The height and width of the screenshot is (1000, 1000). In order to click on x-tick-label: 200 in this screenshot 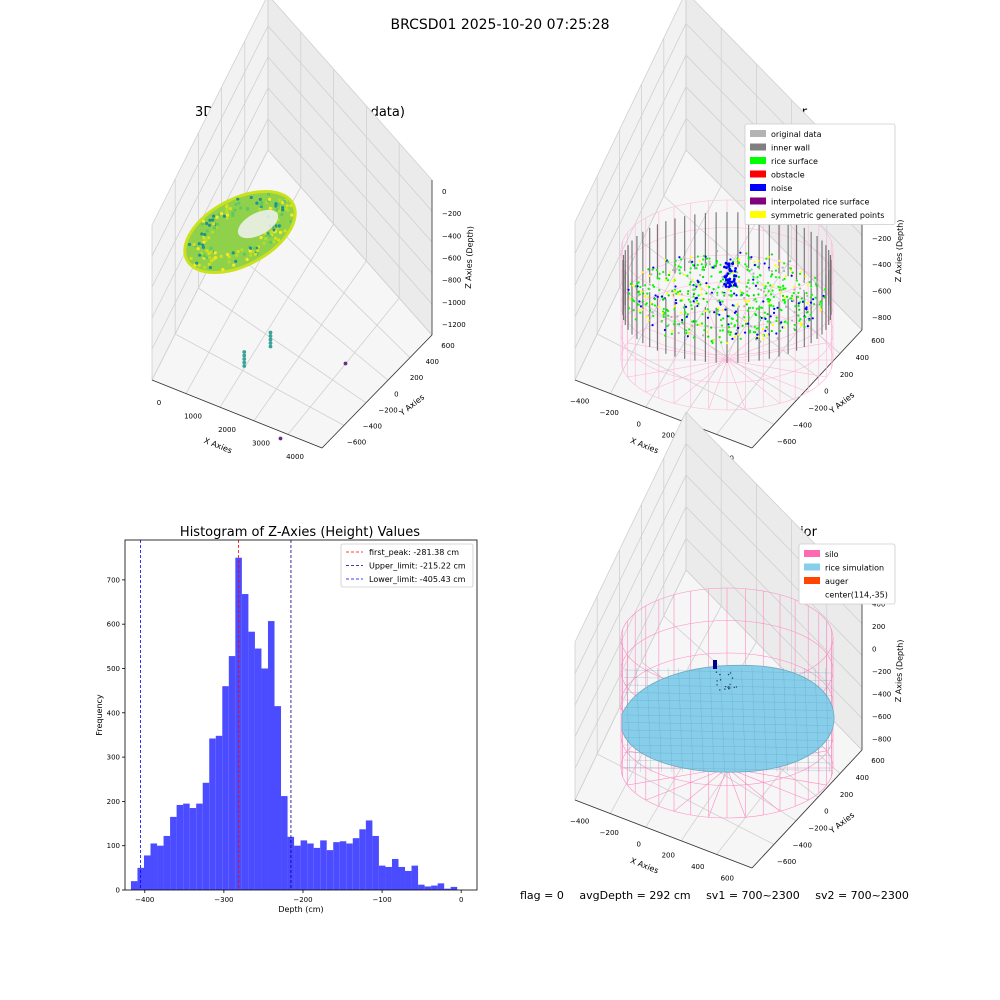, I will do `click(668, 856)`.